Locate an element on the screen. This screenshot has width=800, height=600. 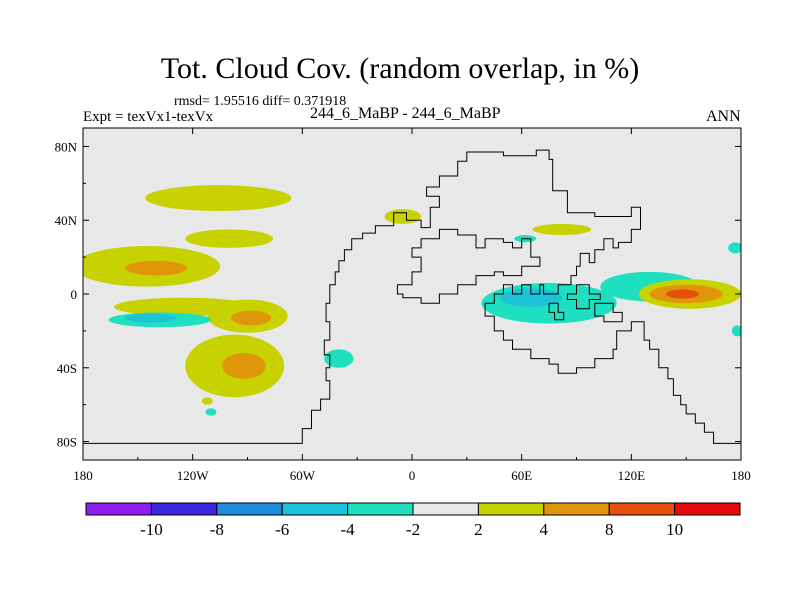
colorbar-label: -2 is located at coordinates (413, 529).